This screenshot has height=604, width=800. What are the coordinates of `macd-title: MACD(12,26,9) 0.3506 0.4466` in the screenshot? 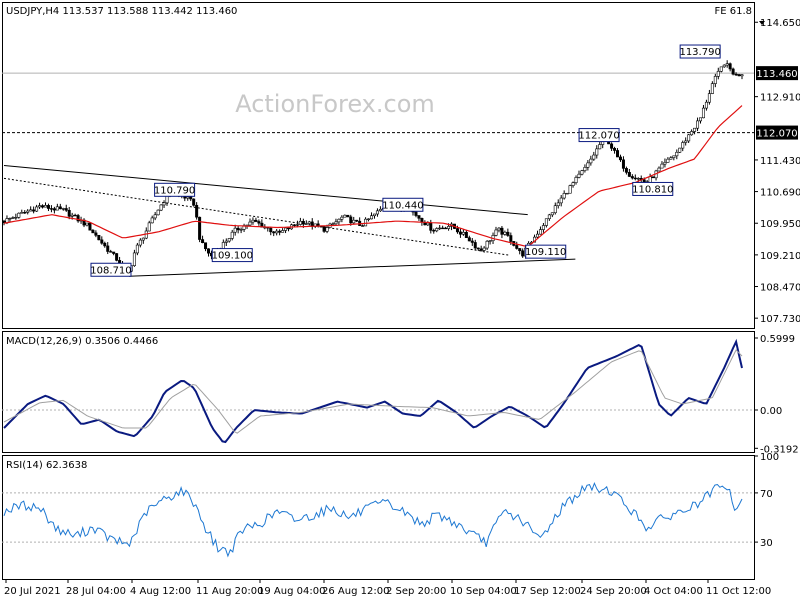 It's located at (82, 341).